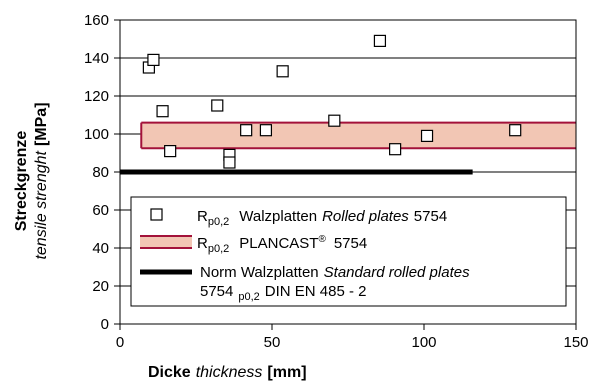 The image size is (592, 388). Describe the element at coordinates (105, 324) in the screenshot. I see `y-tick-label: 0` at that location.